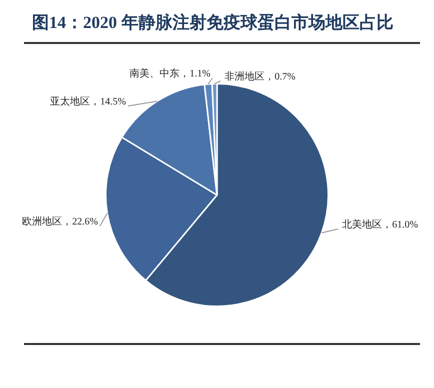 This screenshot has width=434, height=388. Describe the element at coordinates (88, 102) in the screenshot. I see `slice-label: 亚太地区，14.5%` at that location.